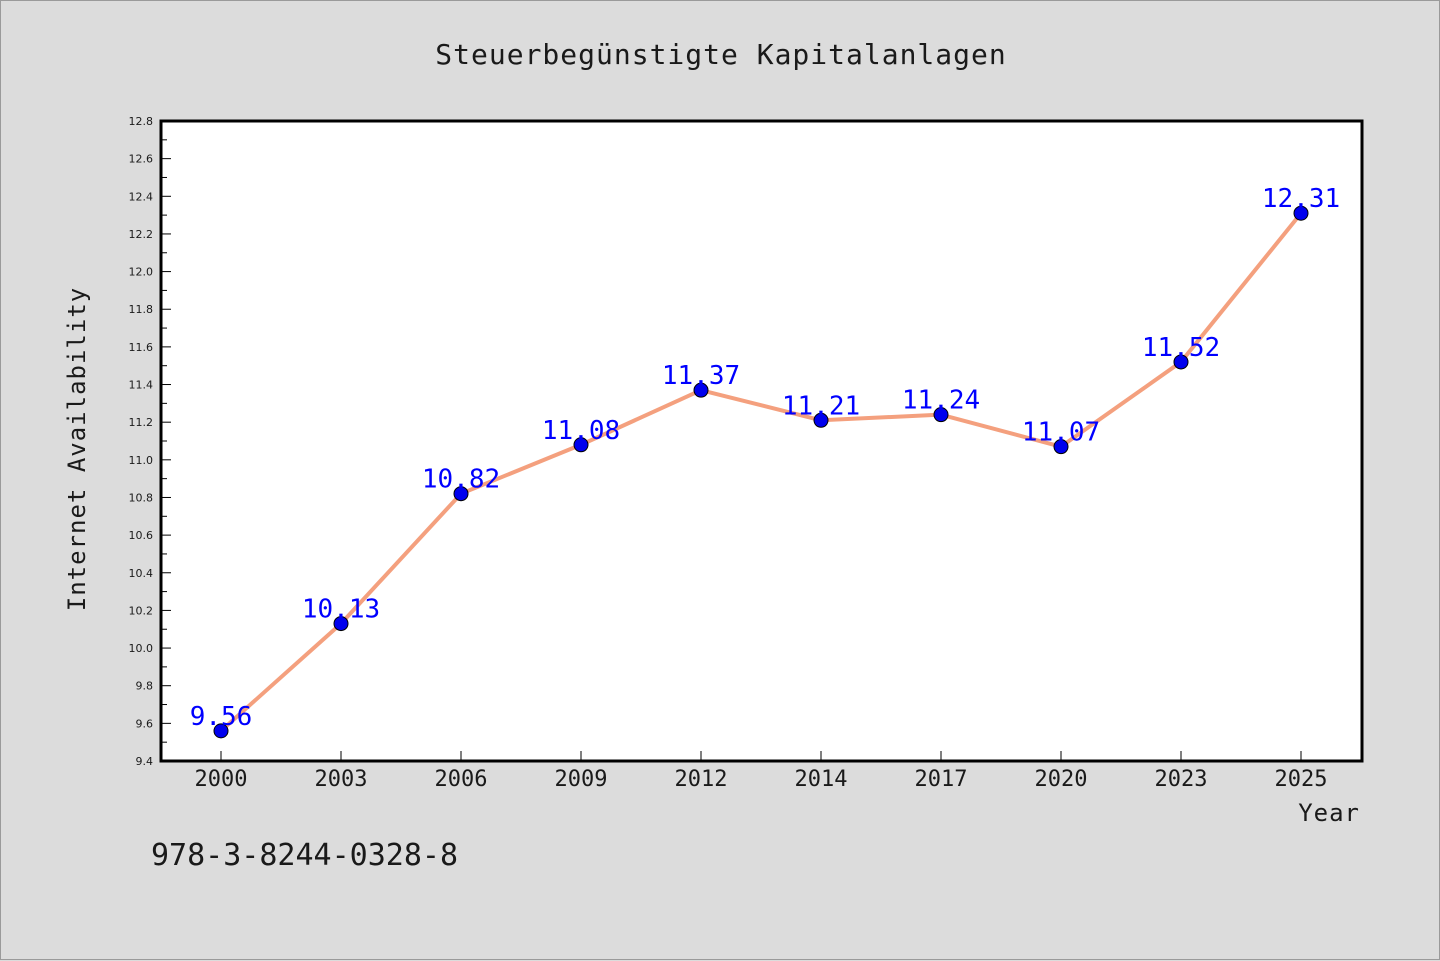 The width and height of the screenshot is (1440, 961). I want to click on y-tick-label: 12.8, so click(141, 121).